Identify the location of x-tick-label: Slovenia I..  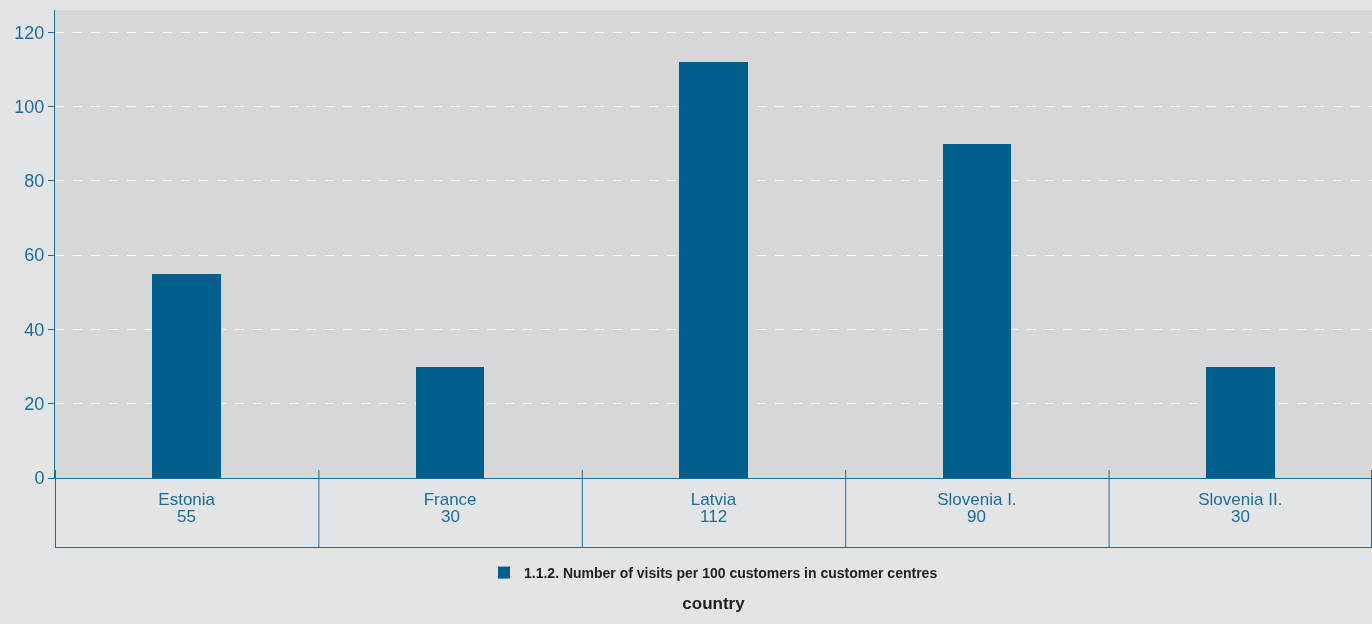
(977, 500).